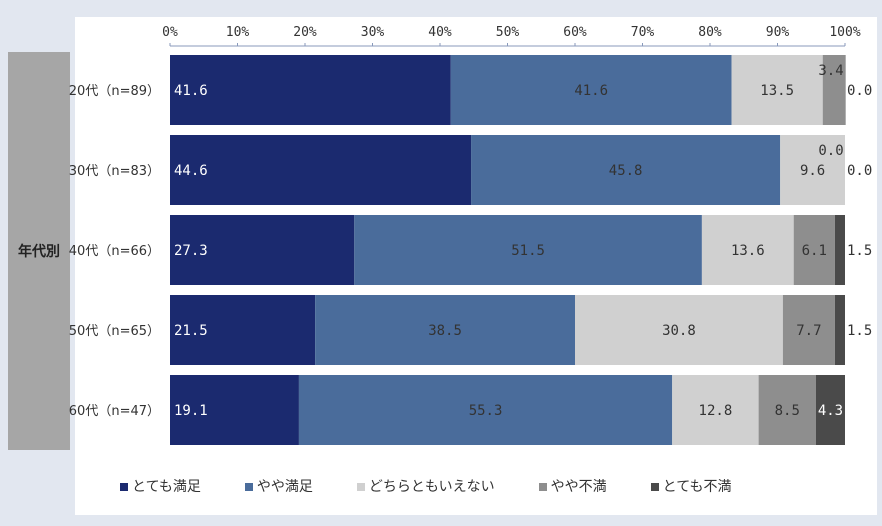  What do you see at coordinates (508, 32) in the screenshot?
I see `x-tick-label: 50%` at bounding box center [508, 32].